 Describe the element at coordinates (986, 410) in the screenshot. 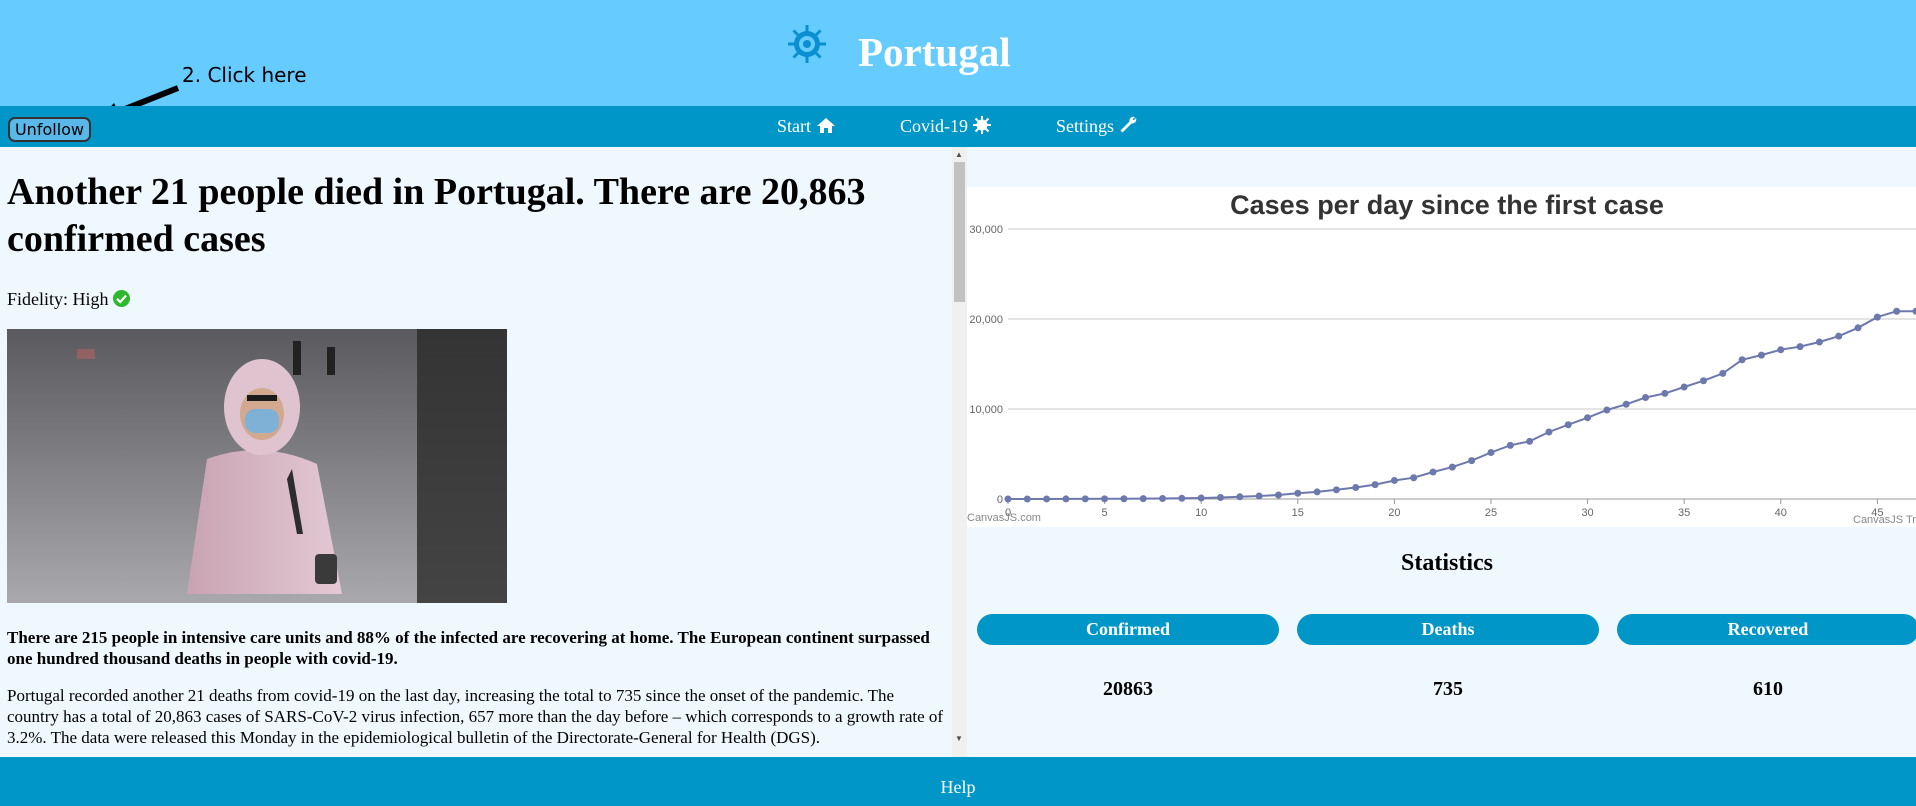

I see `chart-y-tick-label: 10,000` at that location.